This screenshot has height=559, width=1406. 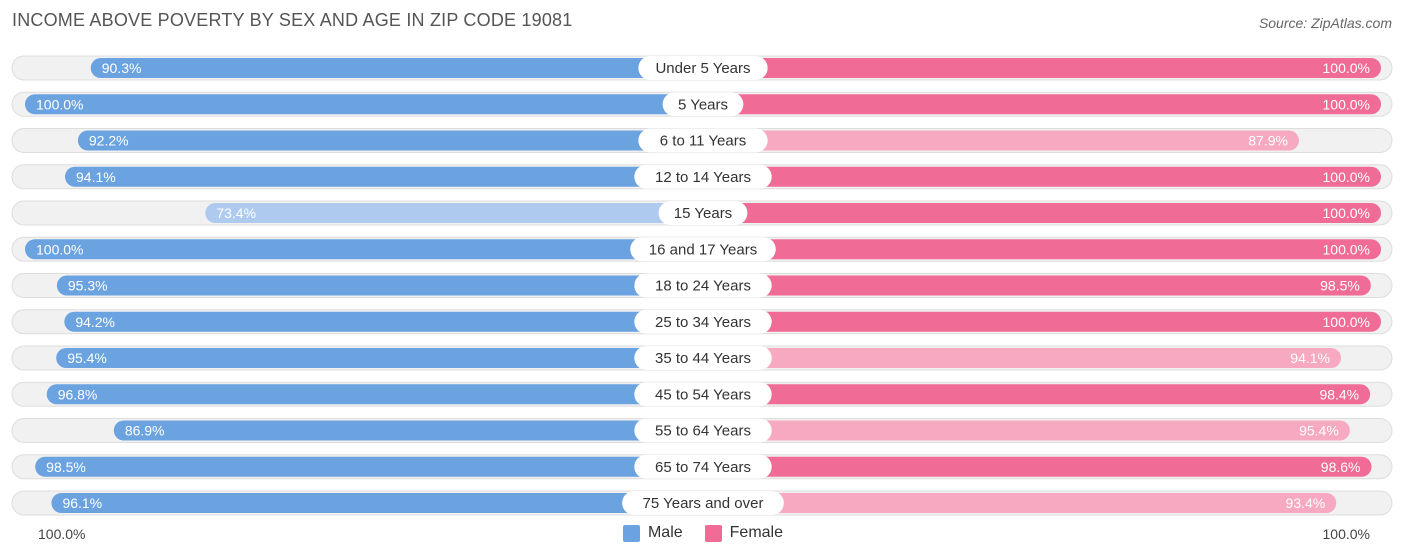 I want to click on category-label: 12 to 14 Years, so click(x=703, y=177).